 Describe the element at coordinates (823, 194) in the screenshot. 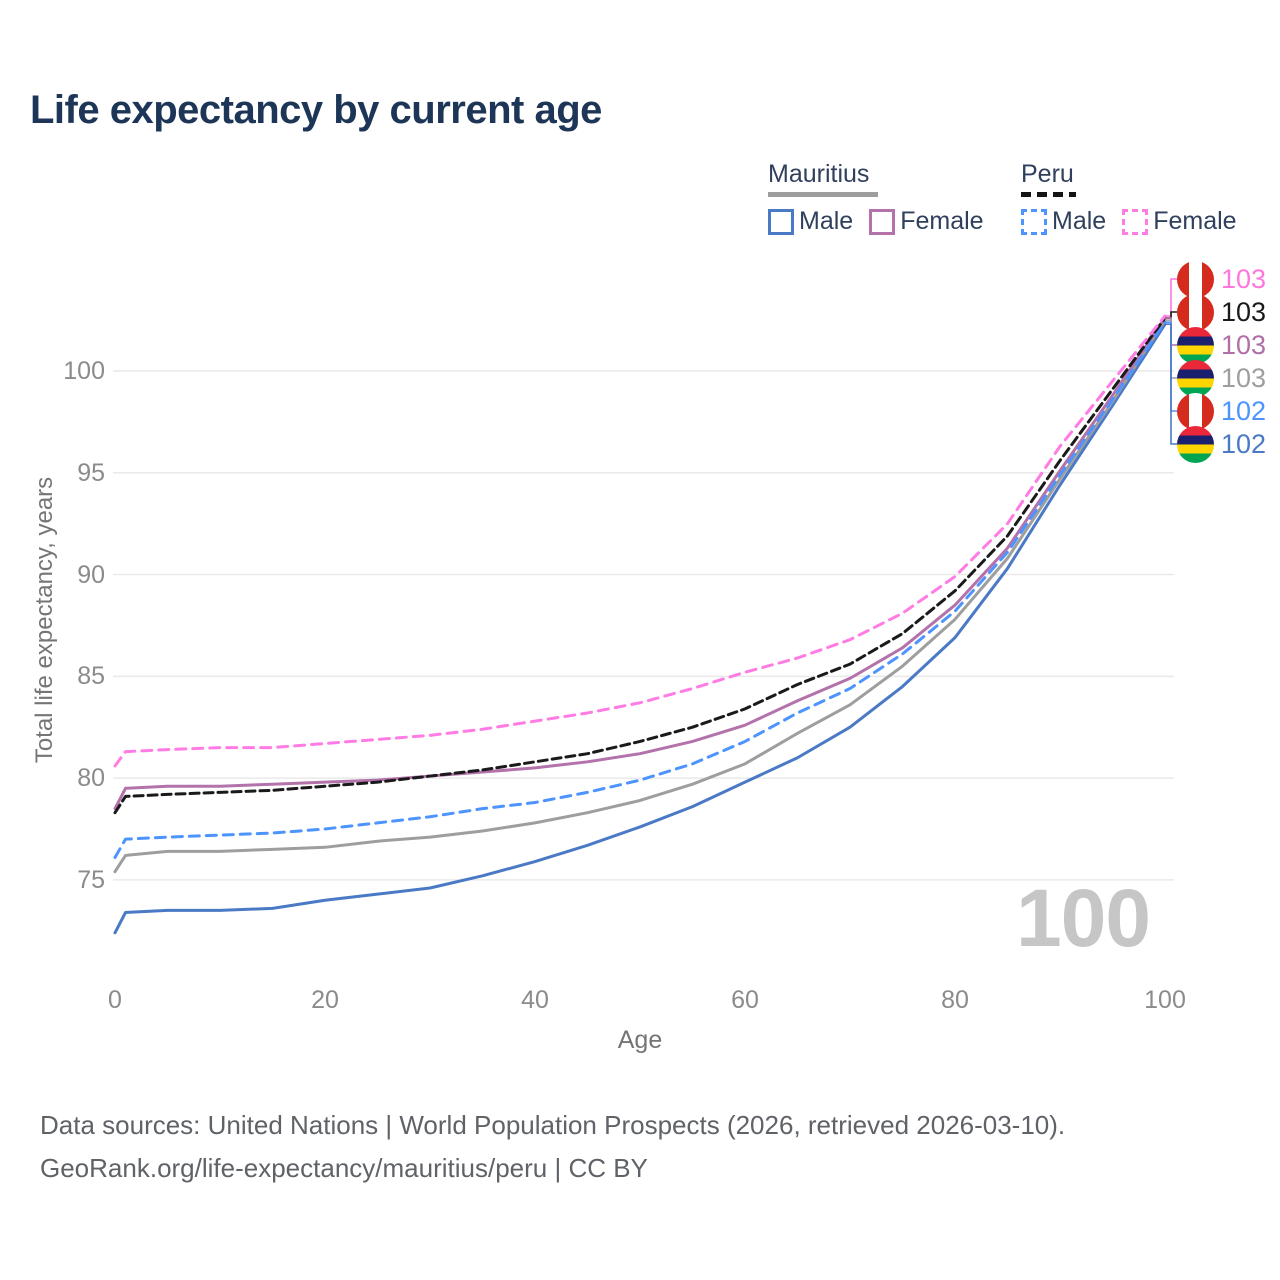

I see `legend-underline-solid` at that location.